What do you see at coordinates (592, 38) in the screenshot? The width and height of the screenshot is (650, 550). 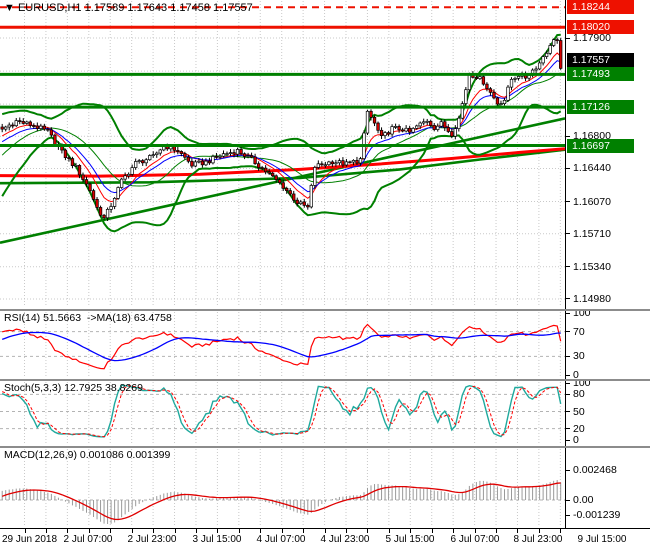 I see `price-scale-tick-label: 1.17900` at bounding box center [592, 38].